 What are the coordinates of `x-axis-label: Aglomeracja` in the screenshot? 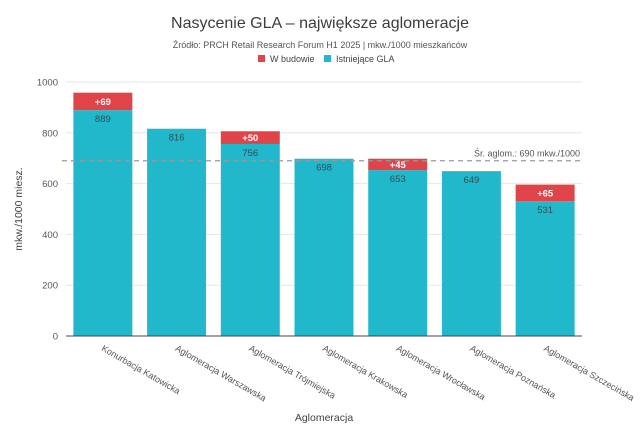 It's located at (324, 418).